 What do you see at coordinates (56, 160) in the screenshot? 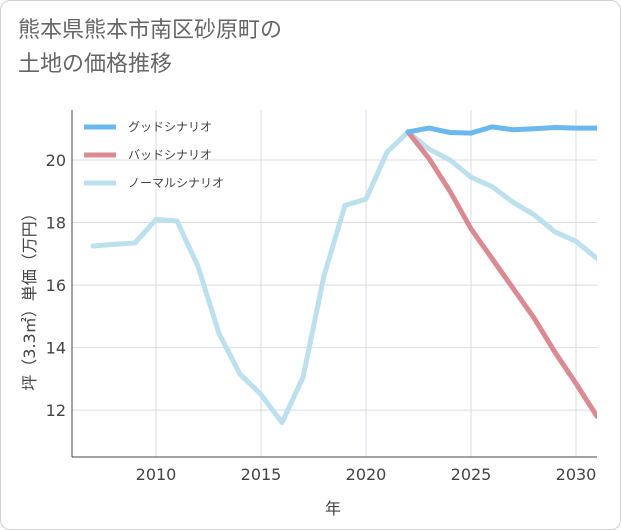
I see `y-tick-label: 20` at bounding box center [56, 160].